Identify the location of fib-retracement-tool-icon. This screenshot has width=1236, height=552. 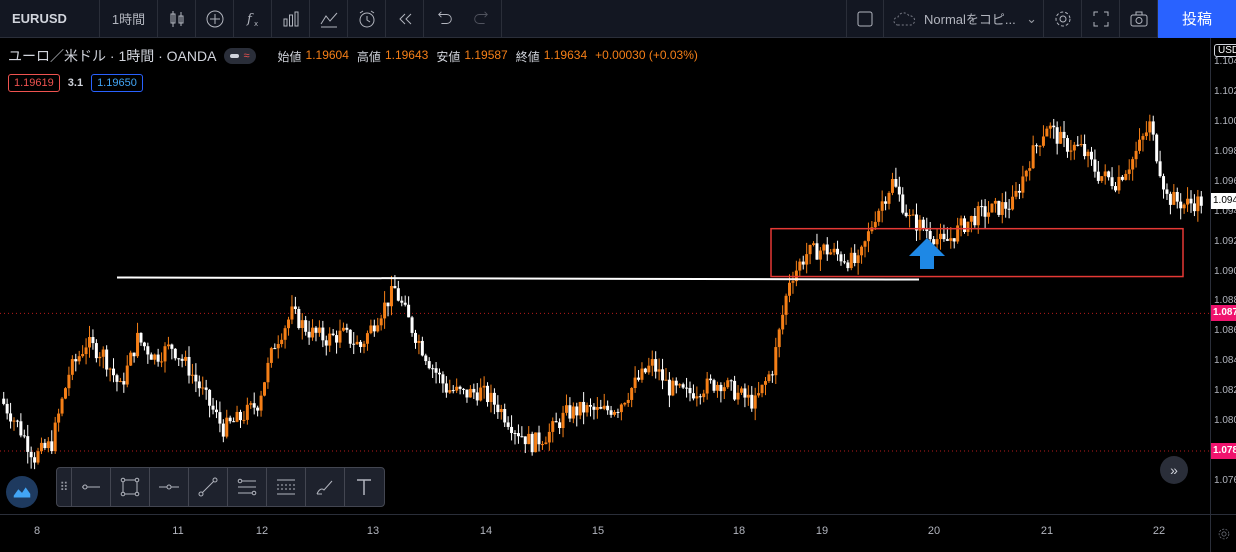
(285, 487).